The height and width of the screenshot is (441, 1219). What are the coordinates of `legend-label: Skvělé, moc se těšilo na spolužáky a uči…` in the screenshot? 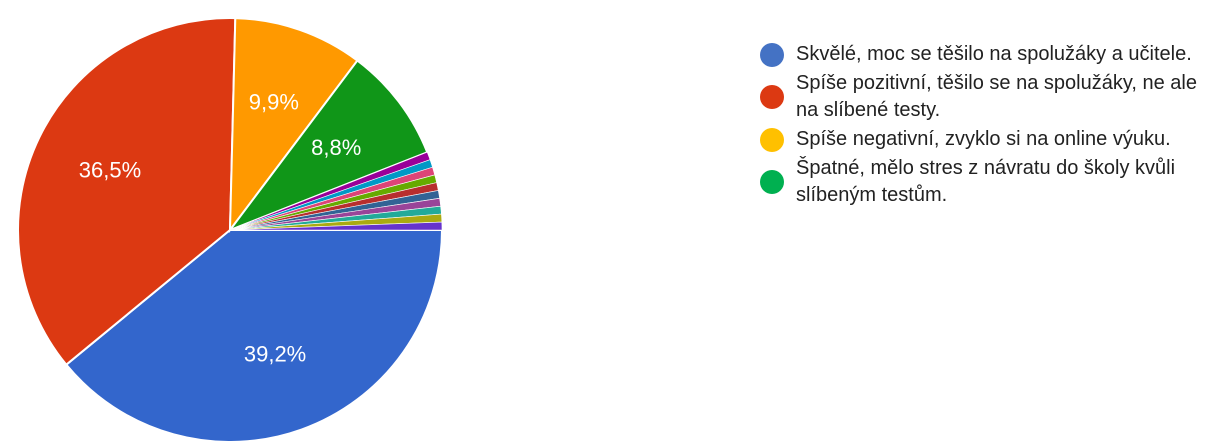 It's located at (1006, 54).